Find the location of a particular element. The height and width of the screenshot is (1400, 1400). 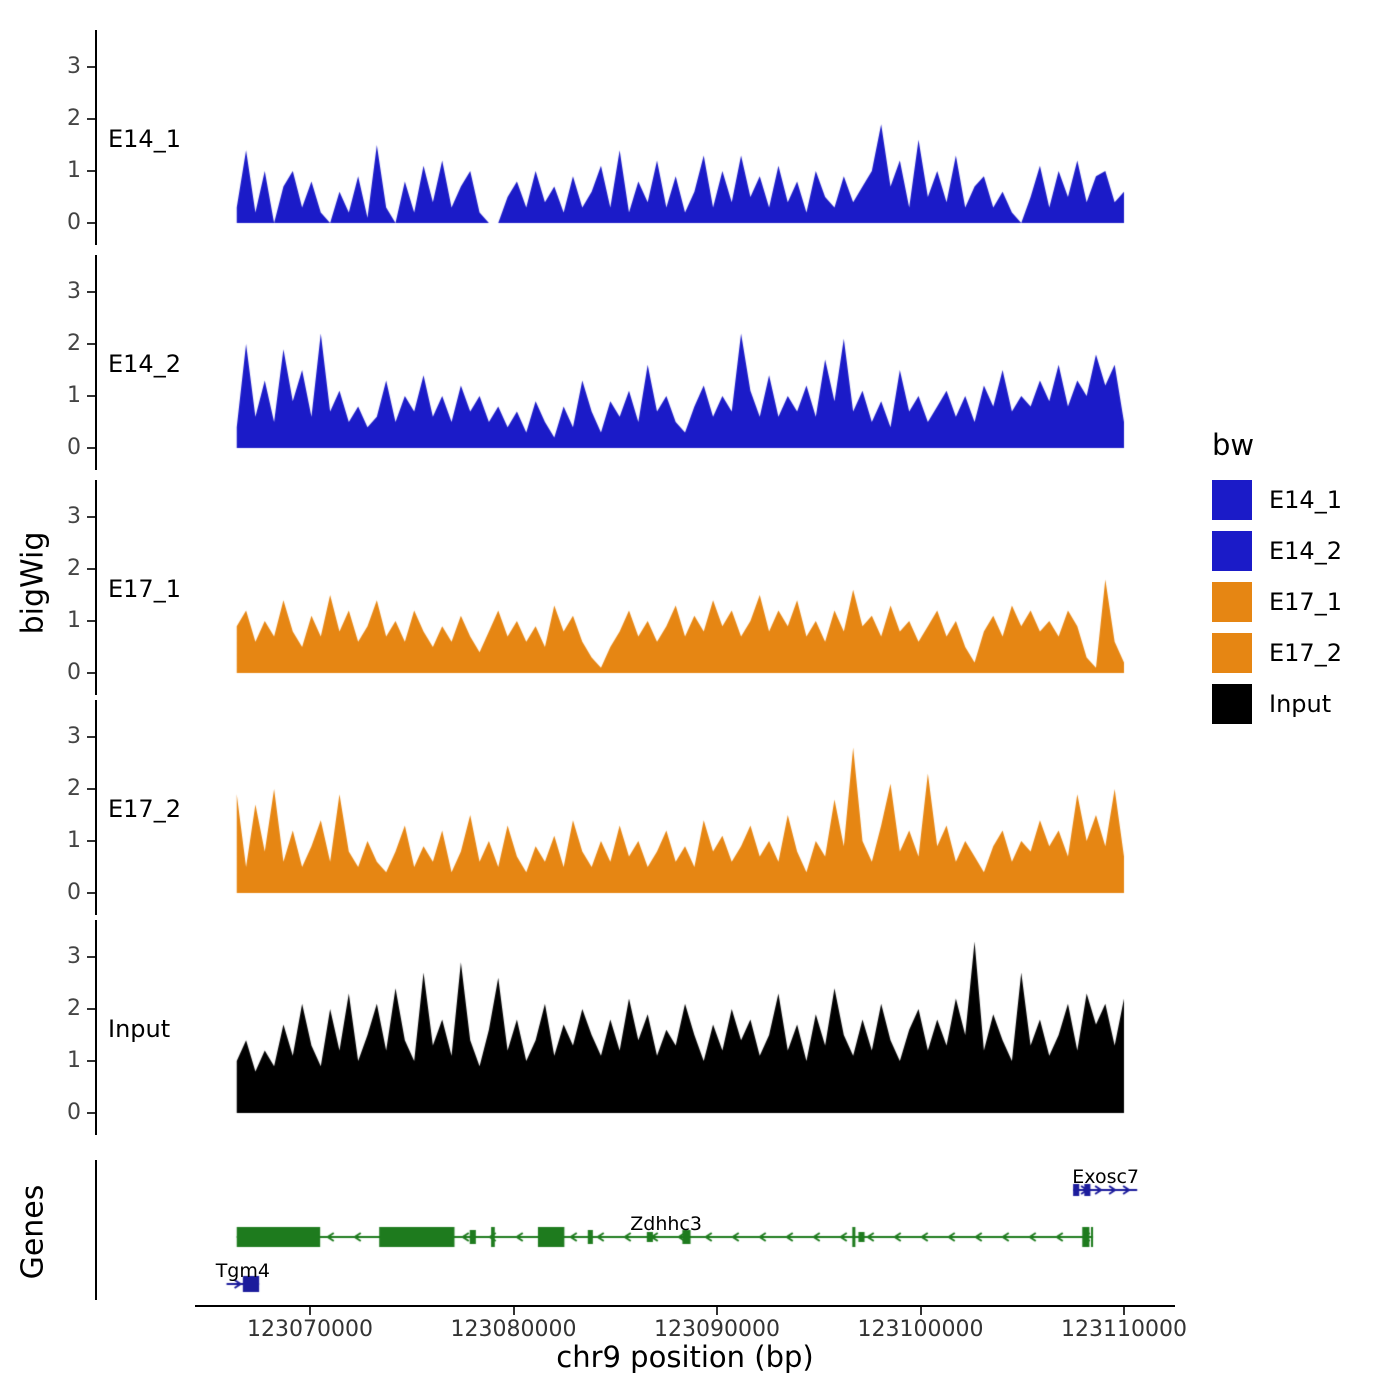

x-tick-label: 123110000 is located at coordinates (1124, 1329).